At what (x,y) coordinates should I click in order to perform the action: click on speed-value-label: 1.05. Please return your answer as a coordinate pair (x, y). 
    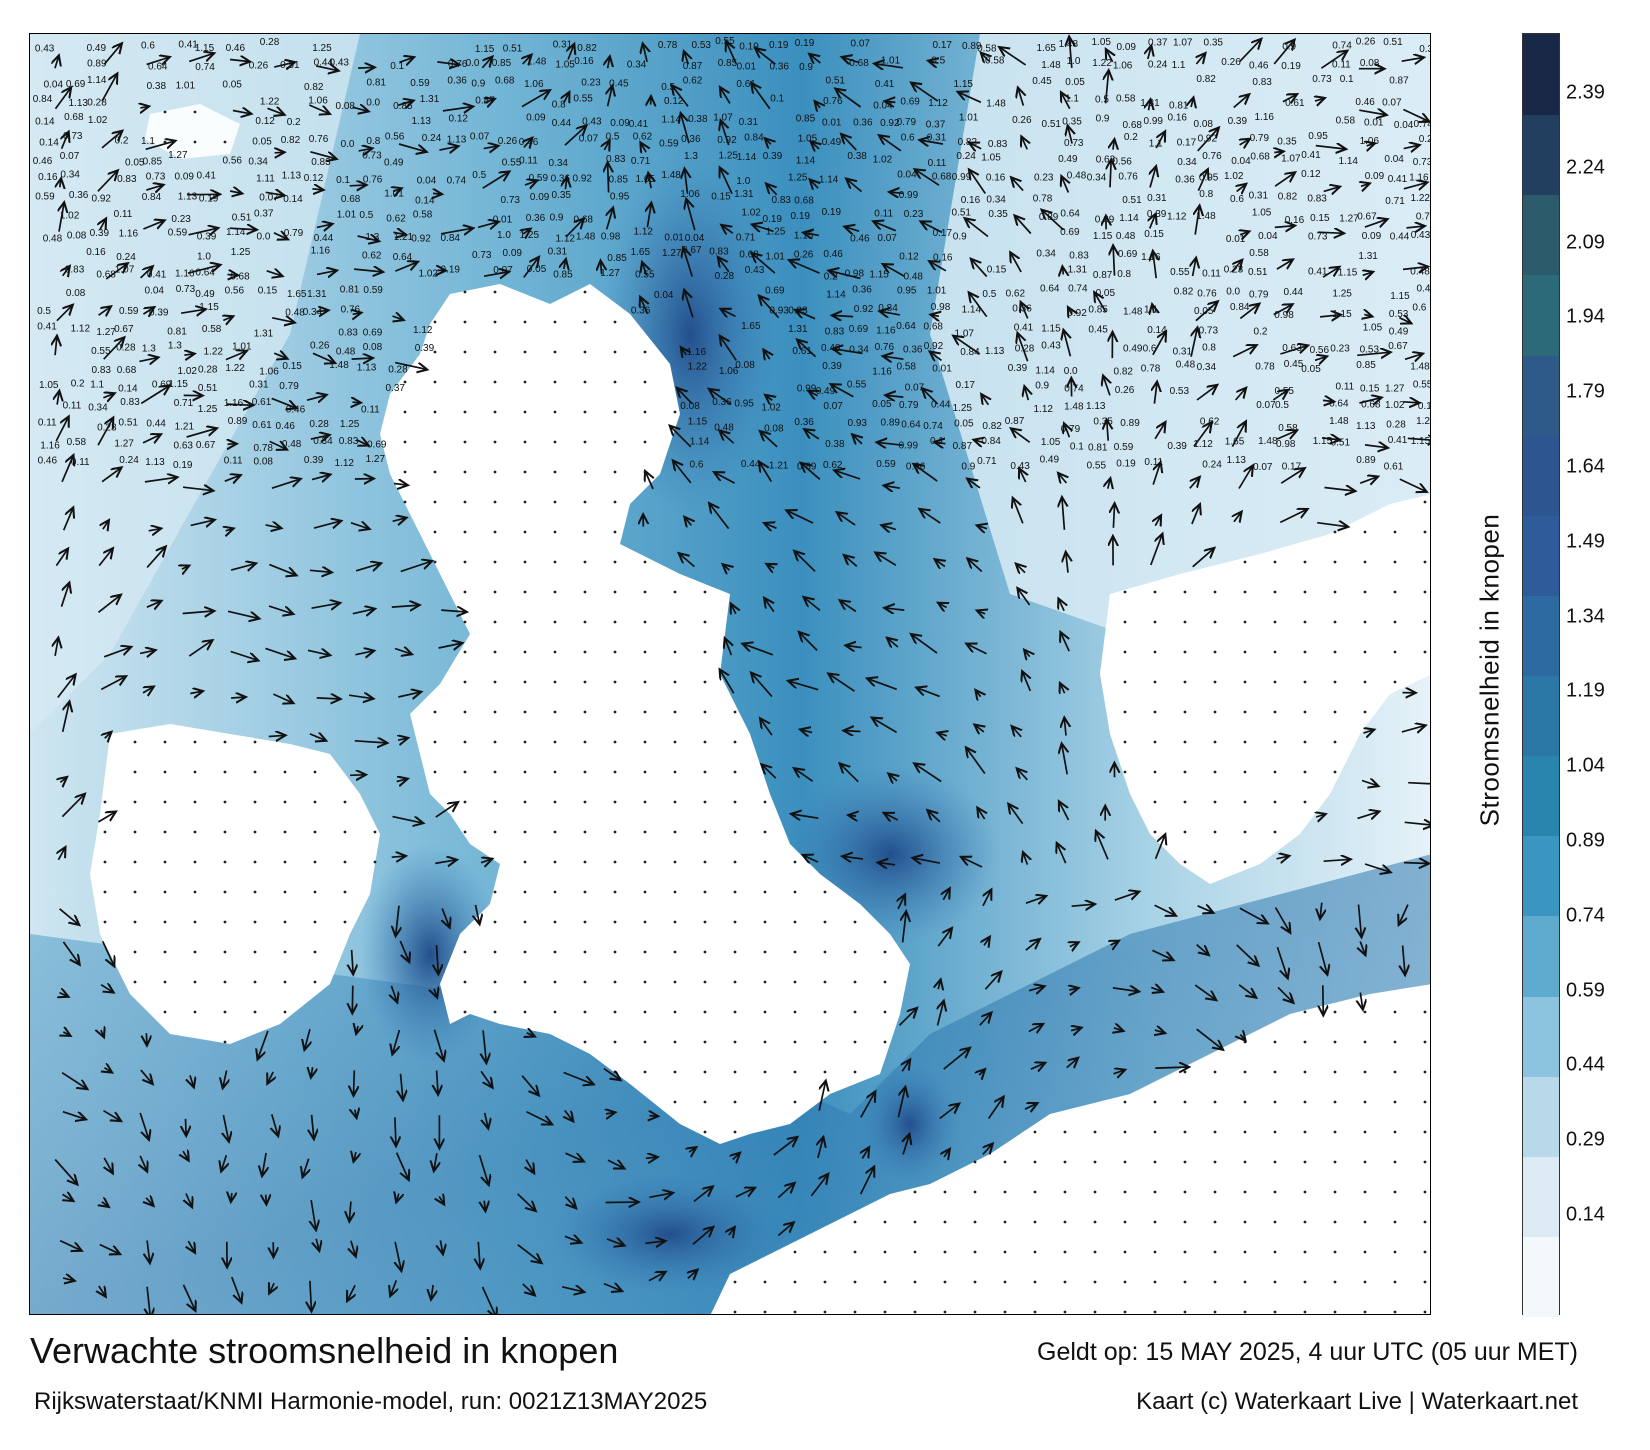
    Looking at the image, I should click on (49, 385).